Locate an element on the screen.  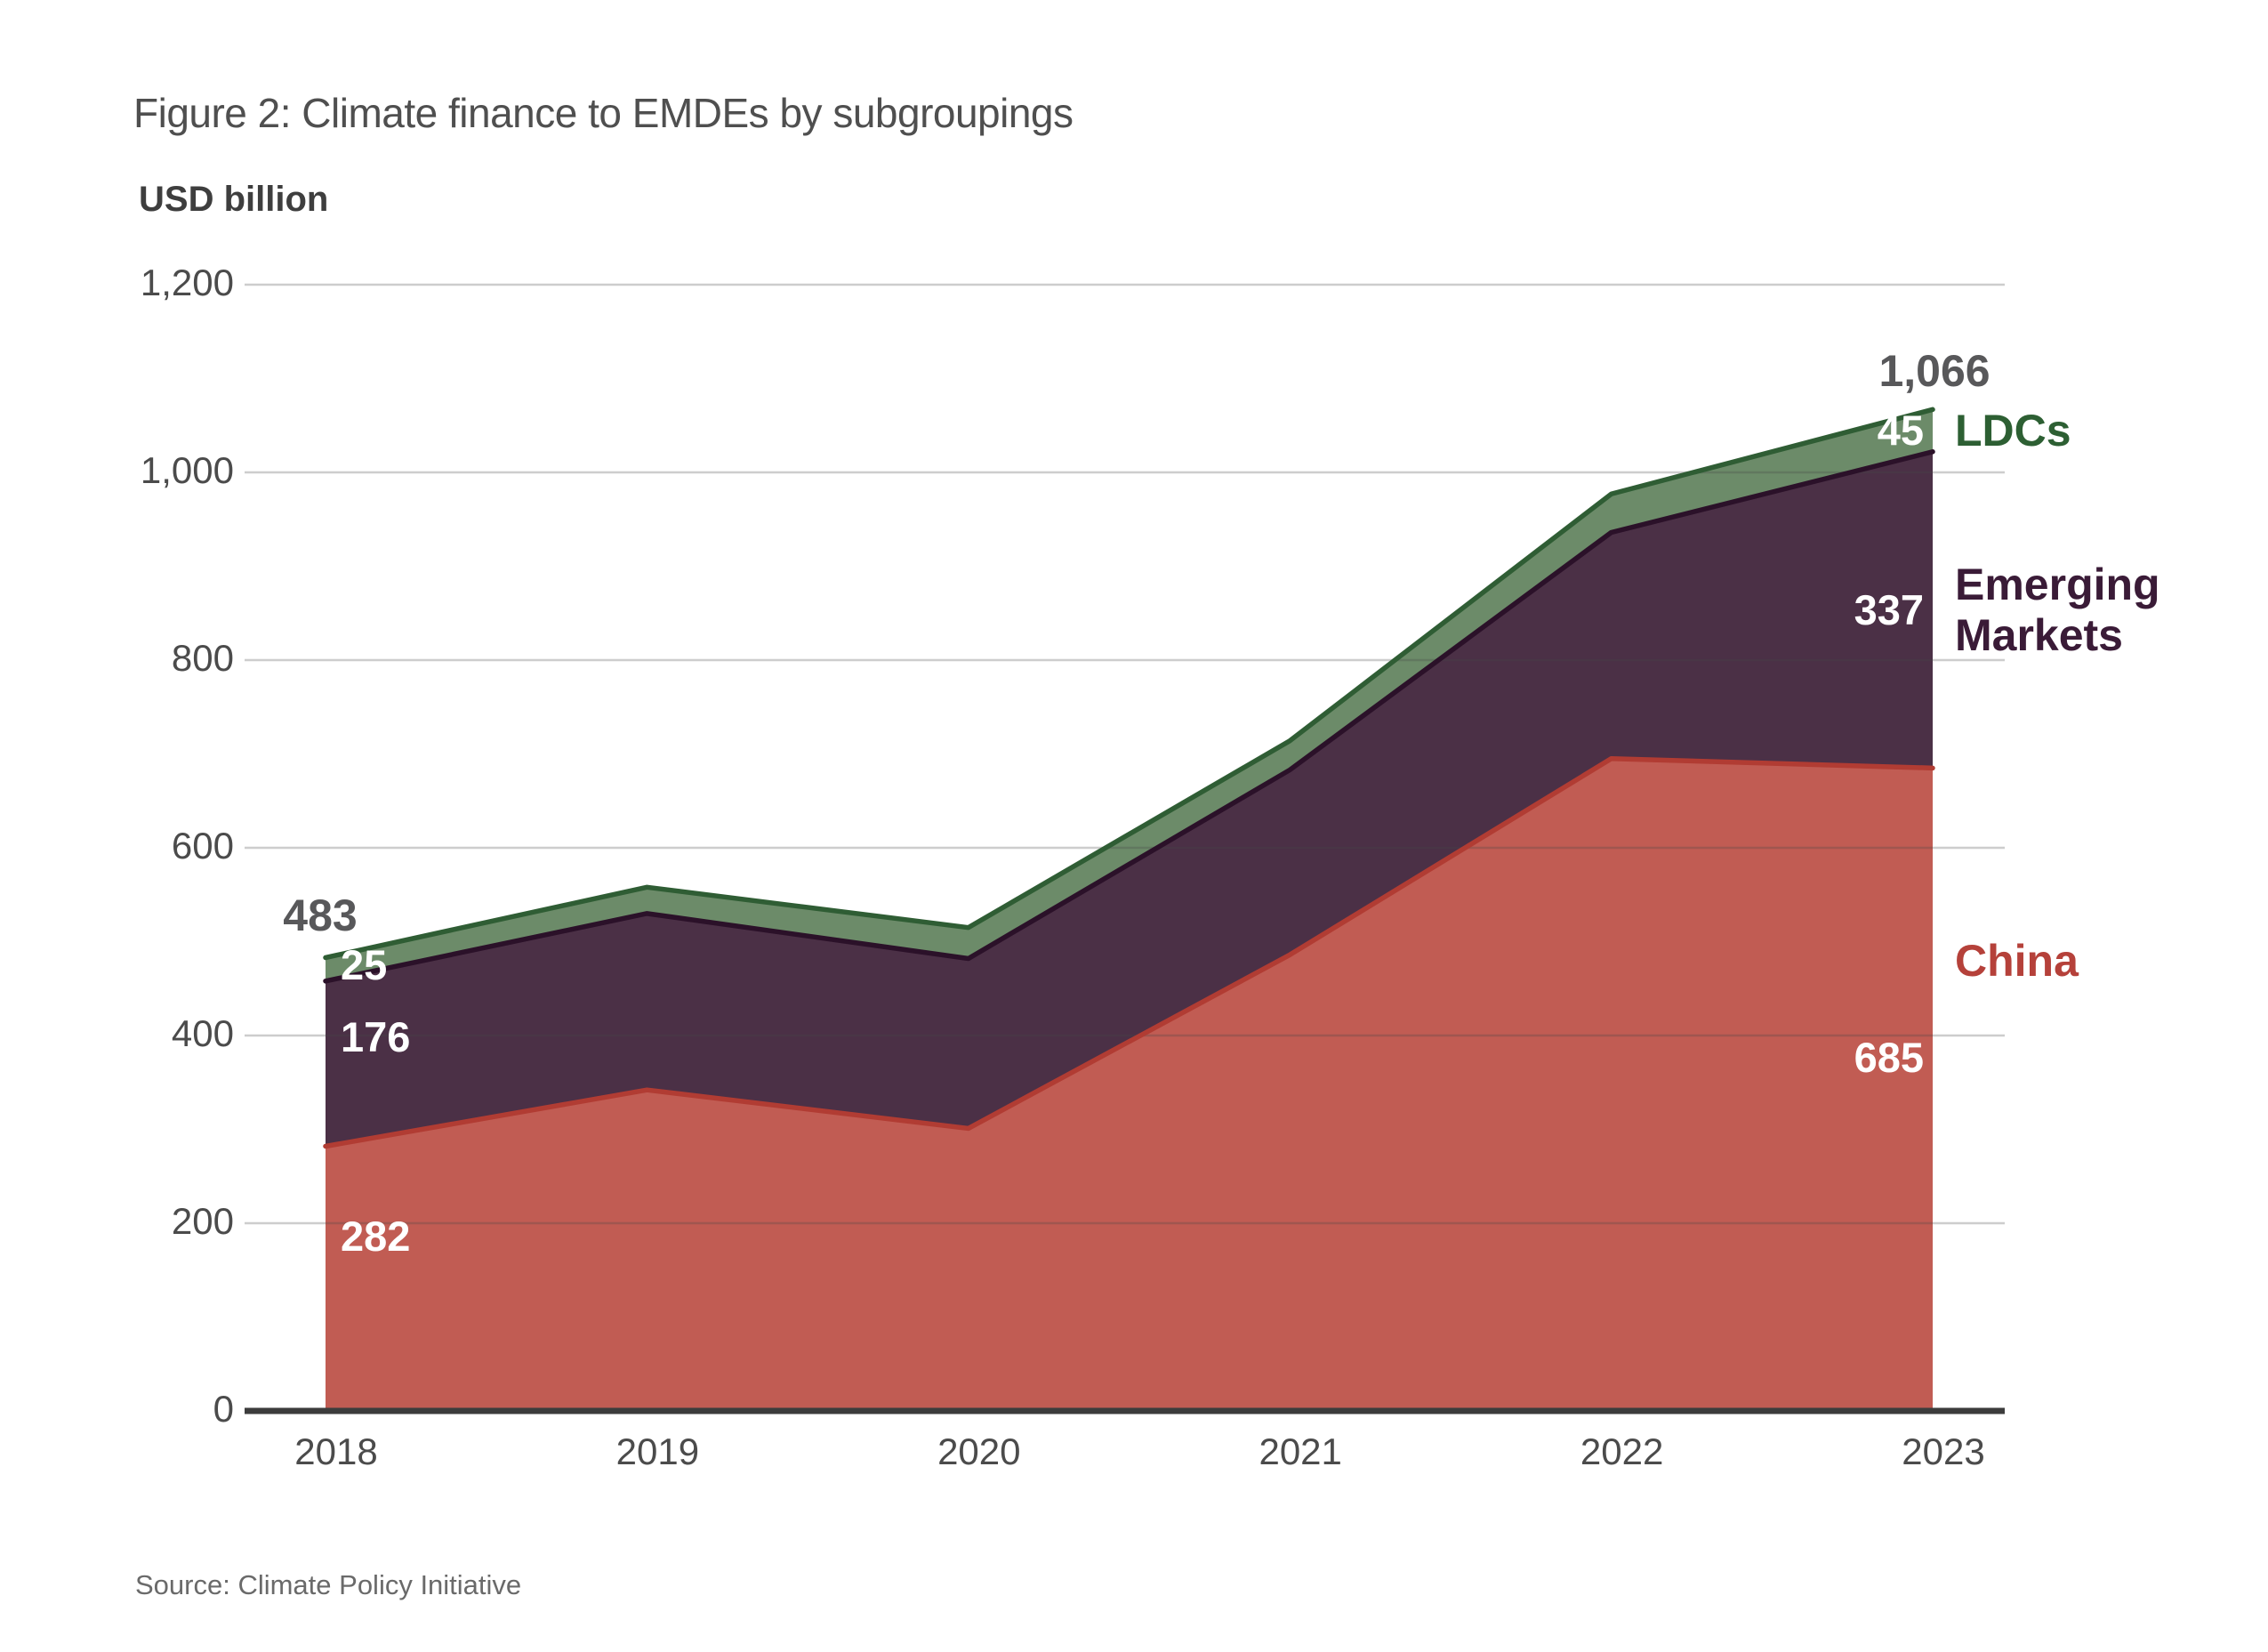
value-label-first-emerging-markets: 176 is located at coordinates (376, 1036).